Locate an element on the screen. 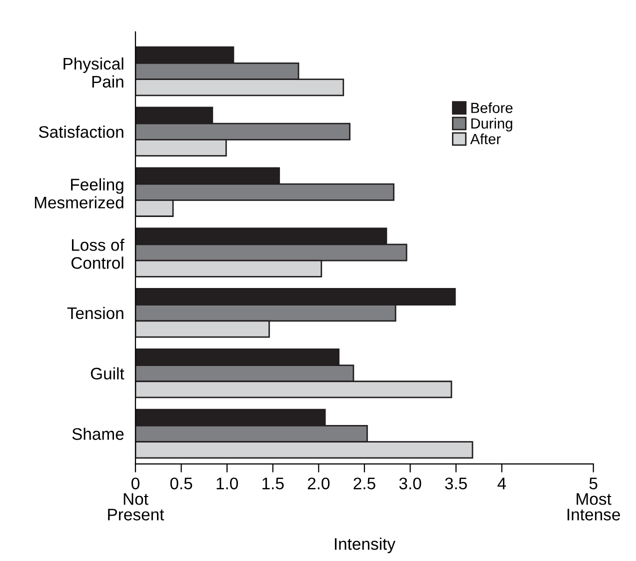 Image resolution: width=636 pixels, height=561 pixels. y-tick-label: Physical Pain is located at coordinates (94, 72).